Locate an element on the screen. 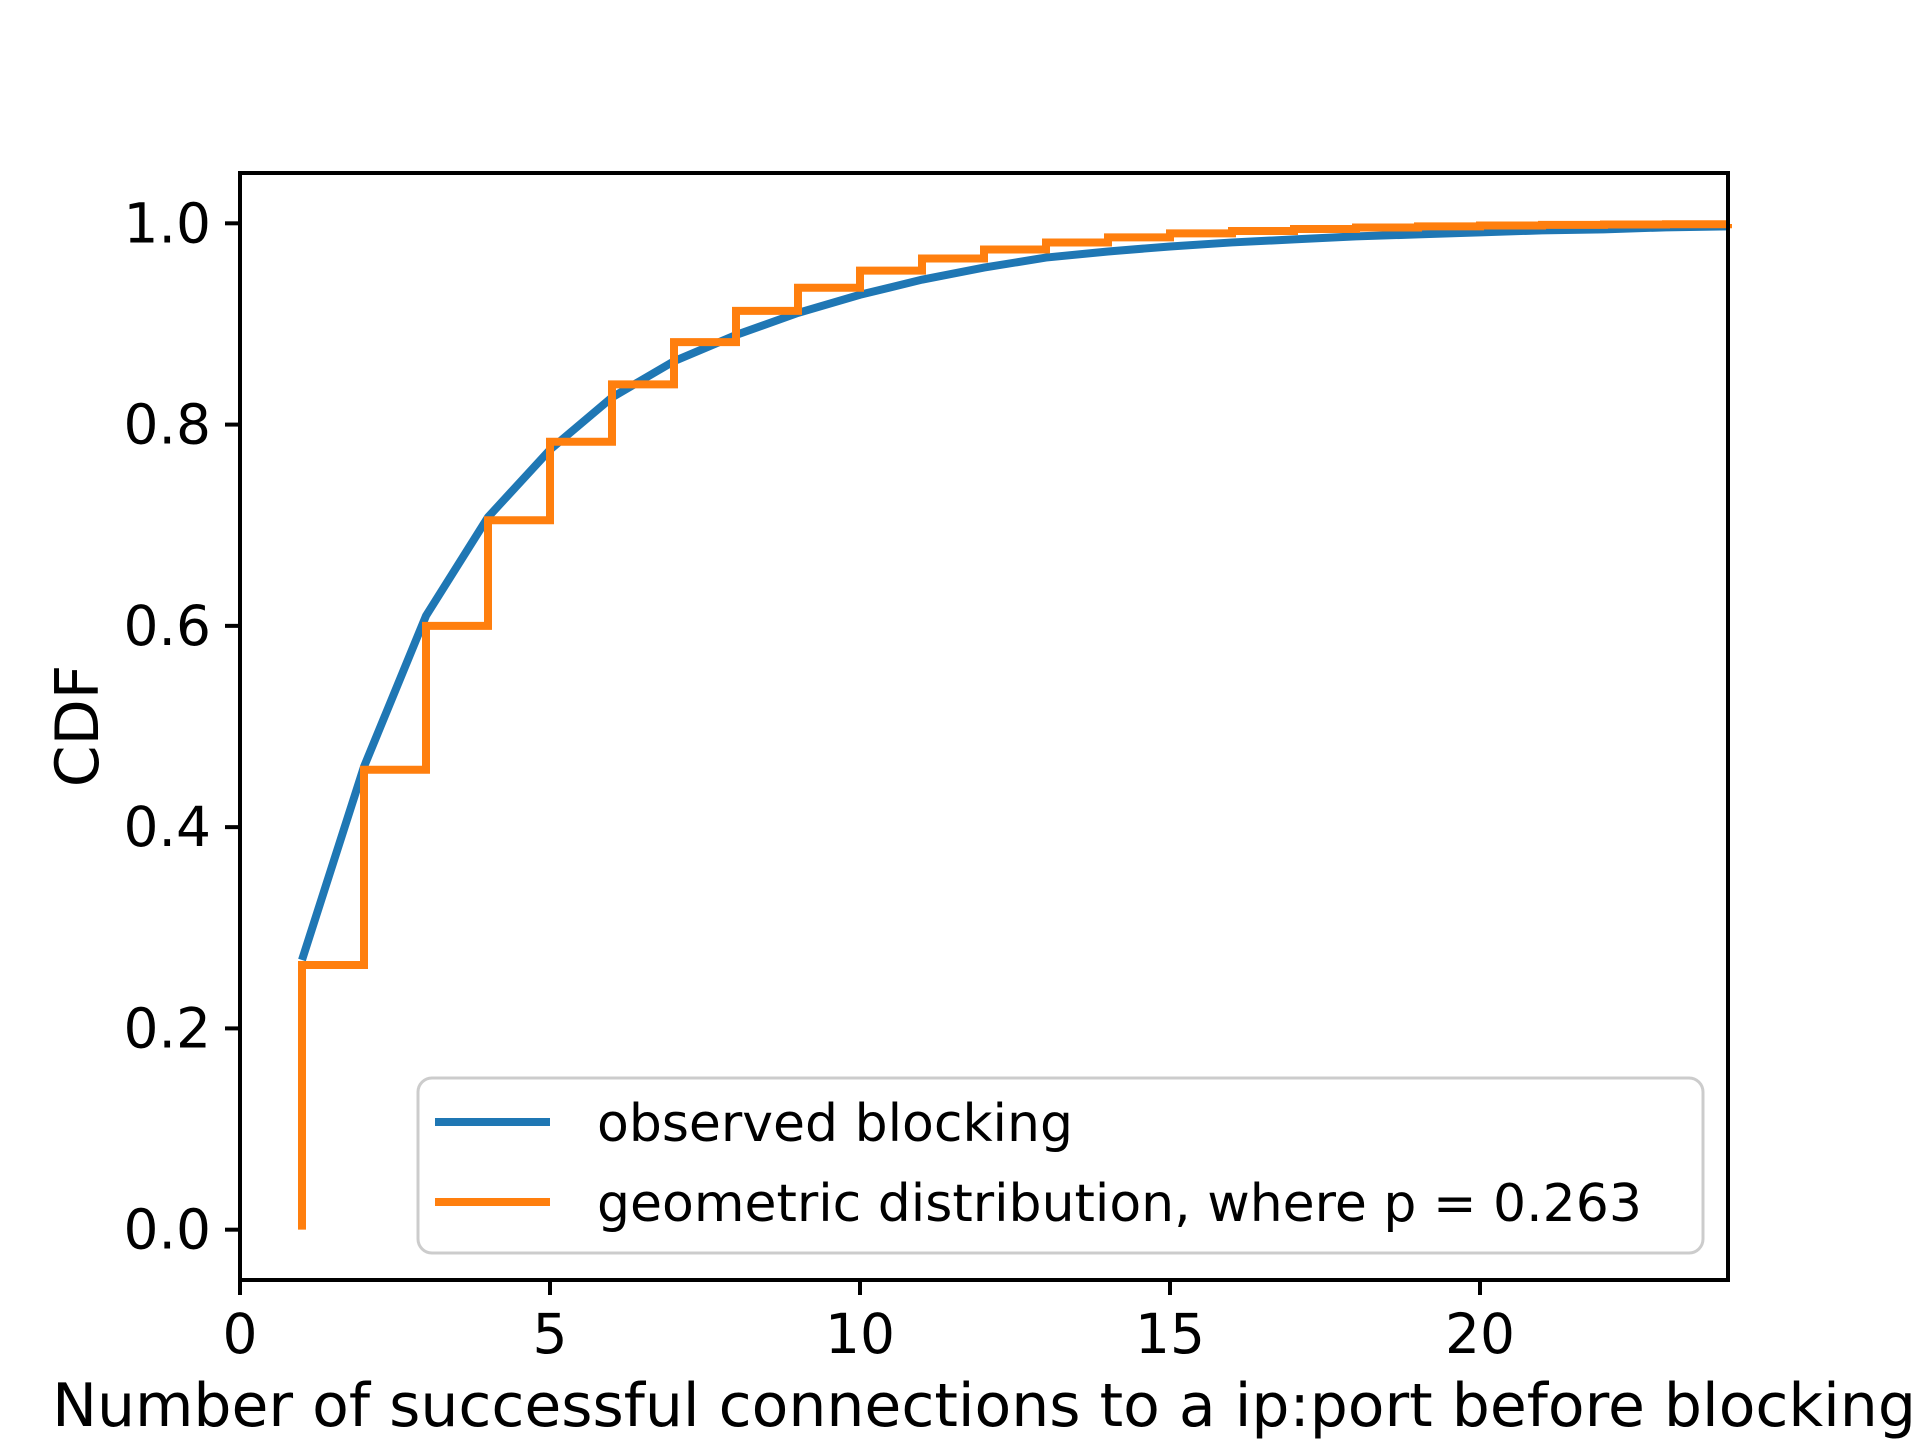 The image size is (1920, 1445). y-tick-label: 0.2 is located at coordinates (167, 1028).